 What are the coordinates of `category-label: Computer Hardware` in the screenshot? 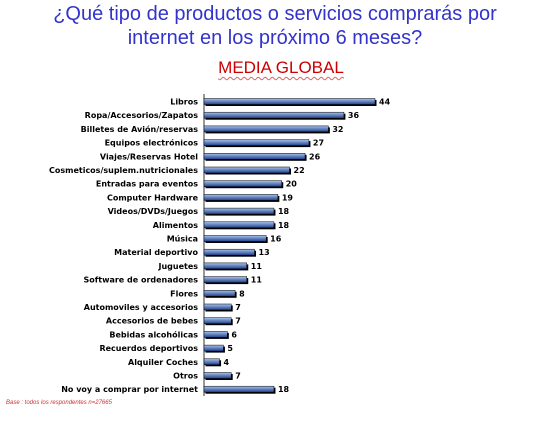 It's located at (153, 197).